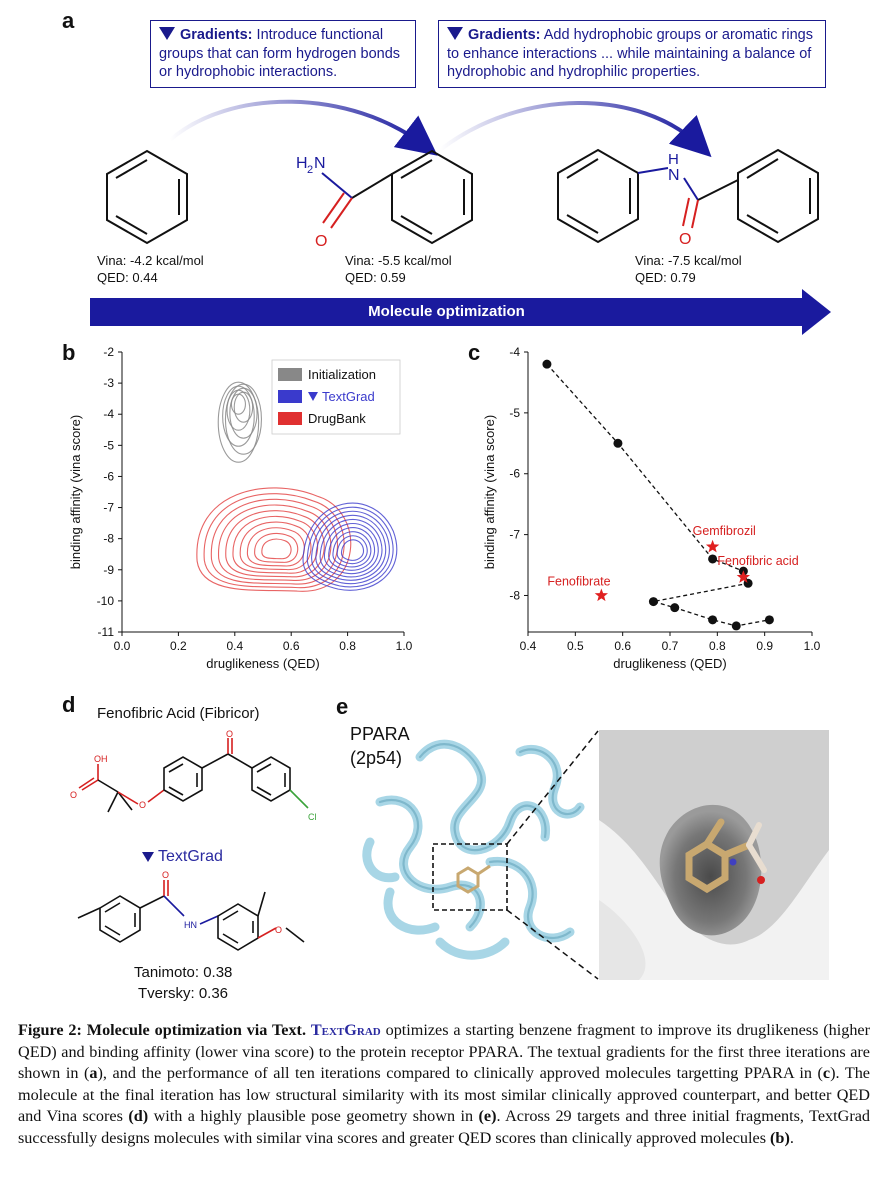 The height and width of the screenshot is (1204, 887). I want to click on ppara-protein-ribbon, so click(473, 849).